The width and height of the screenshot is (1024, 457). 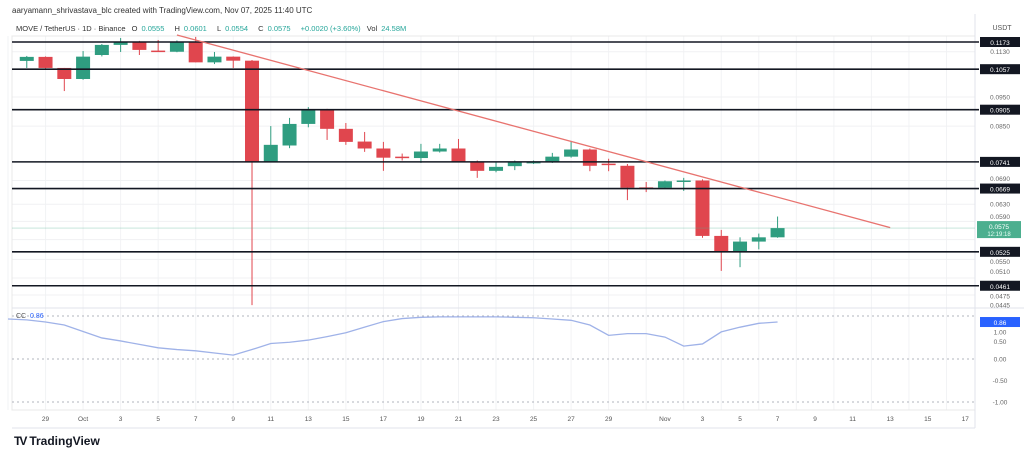 What do you see at coordinates (330, 28) in the screenshot?
I see `change-value: +0.0020 (+3.60%)` at bounding box center [330, 28].